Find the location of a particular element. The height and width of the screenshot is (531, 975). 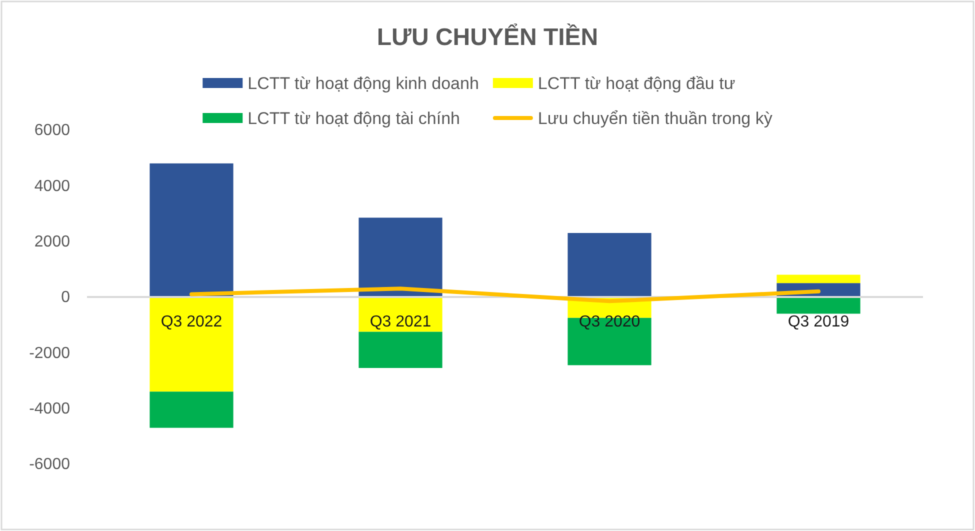

y-tick-label: -4000 is located at coordinates (49, 409).